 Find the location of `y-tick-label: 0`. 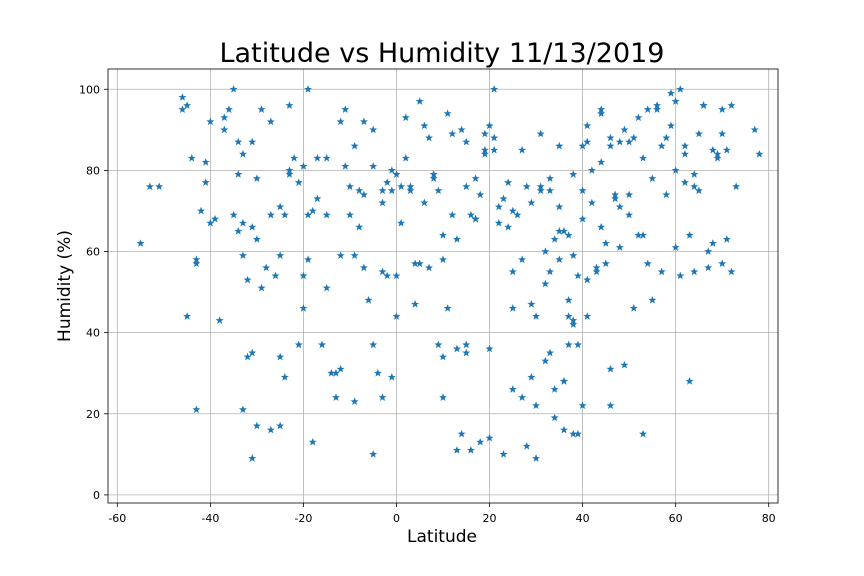

y-tick-label: 0 is located at coordinates (96, 495).